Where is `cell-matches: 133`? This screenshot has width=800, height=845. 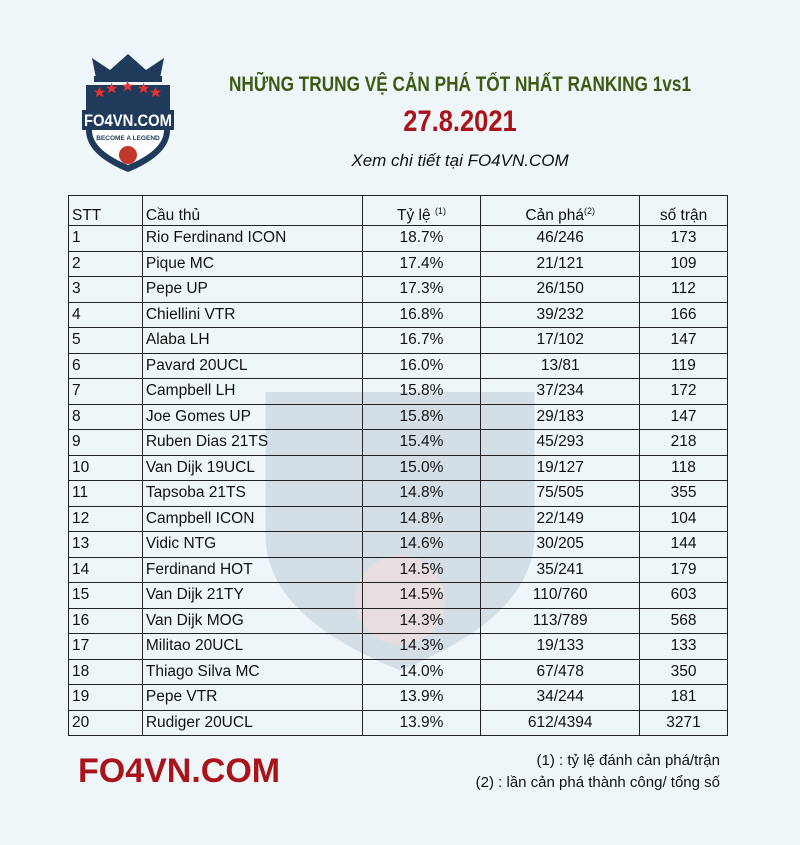 cell-matches: 133 is located at coordinates (683, 646).